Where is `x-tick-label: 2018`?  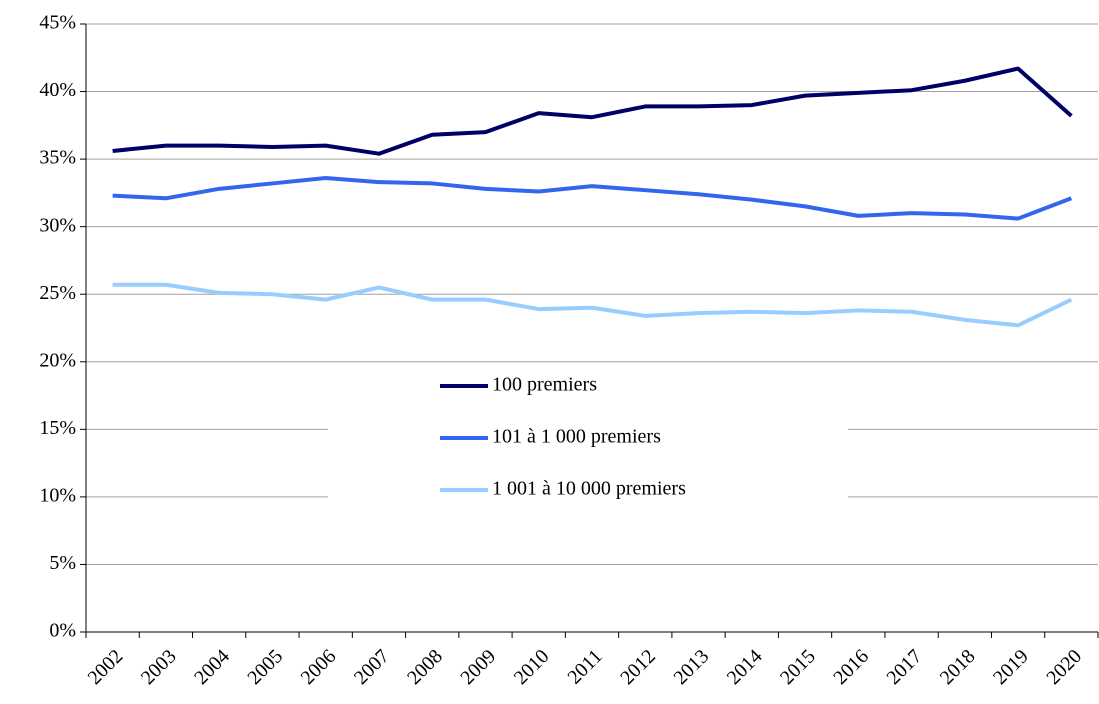
x-tick-label: 2018 is located at coordinates (958, 667).